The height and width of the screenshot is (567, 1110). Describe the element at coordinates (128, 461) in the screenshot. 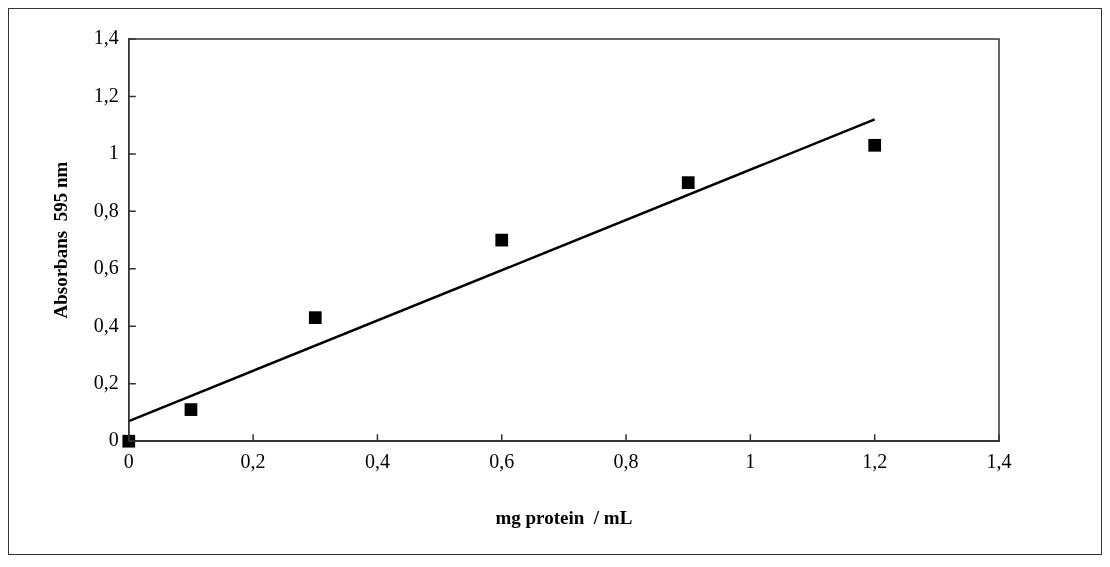

I see `x-tick-label: 0` at that location.